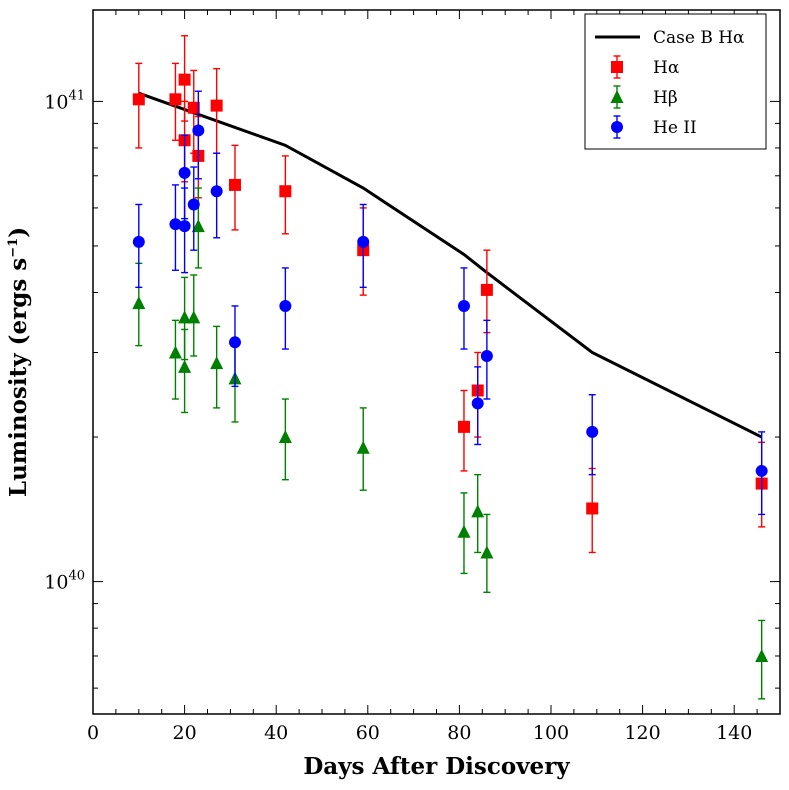 The image size is (789, 790). I want to click on x-tick-label: 60, so click(368, 733).